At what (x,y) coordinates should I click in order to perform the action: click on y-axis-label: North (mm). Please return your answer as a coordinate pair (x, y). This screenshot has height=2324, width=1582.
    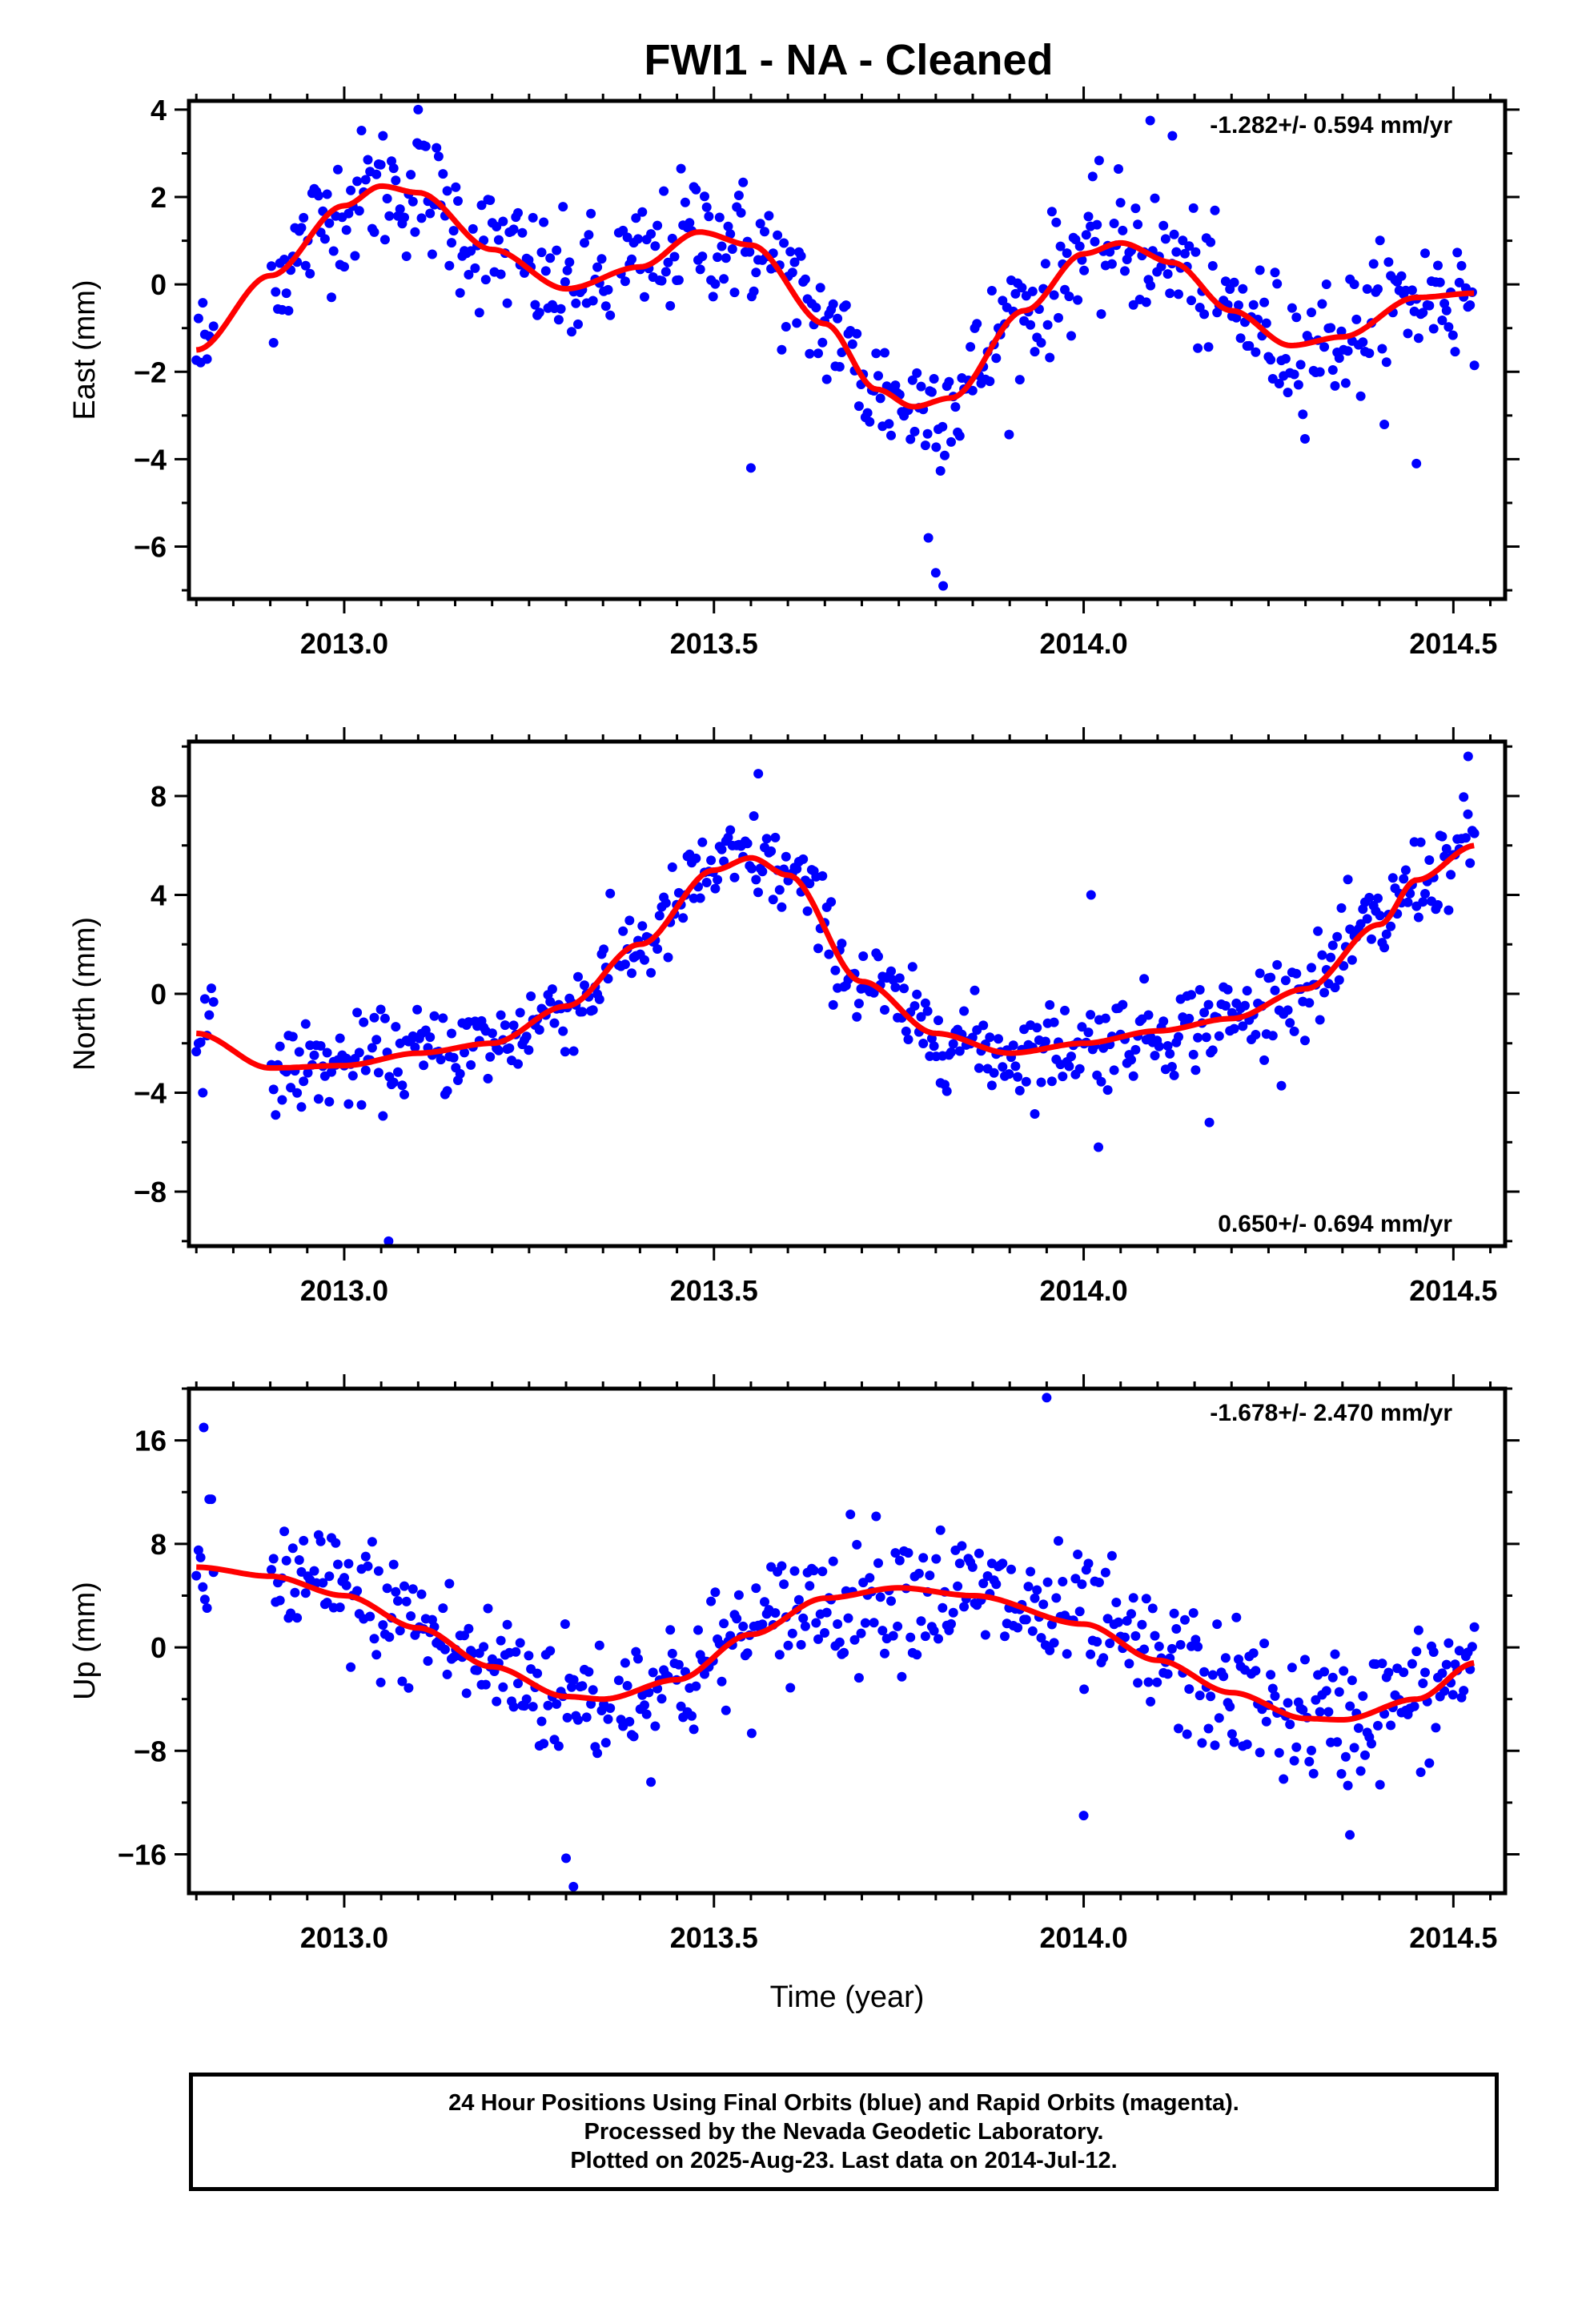
    Looking at the image, I should click on (85, 994).